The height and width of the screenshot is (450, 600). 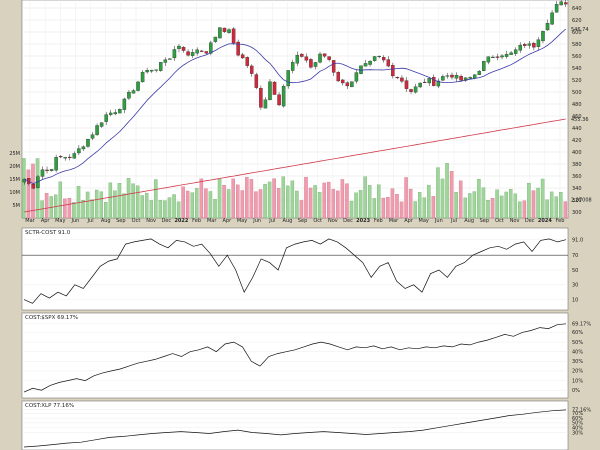 I want to click on xlp-tick-label: 30%, so click(x=577, y=433).